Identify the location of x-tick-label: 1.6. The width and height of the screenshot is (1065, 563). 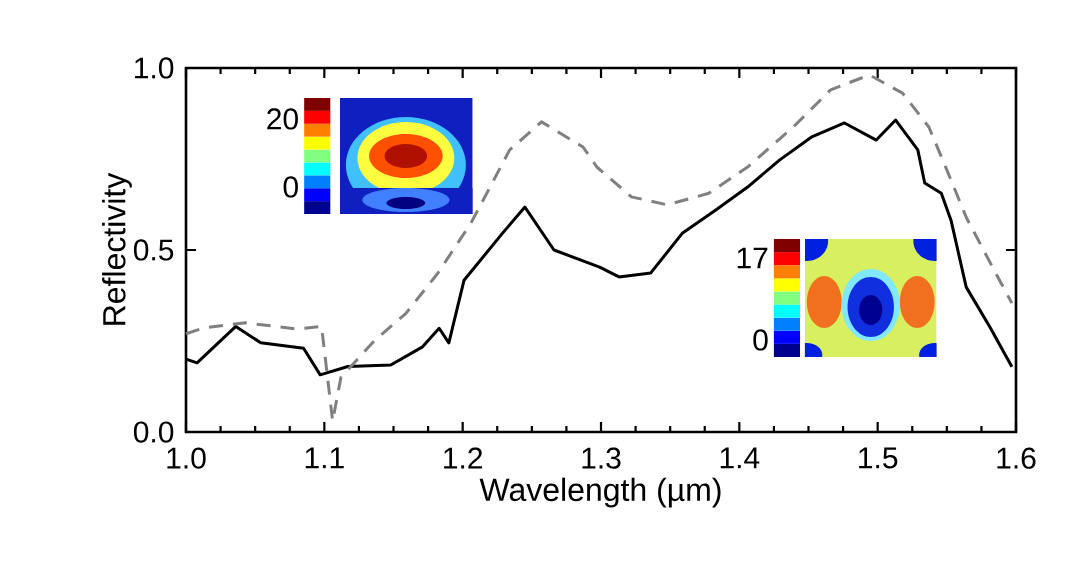
(1016, 458).